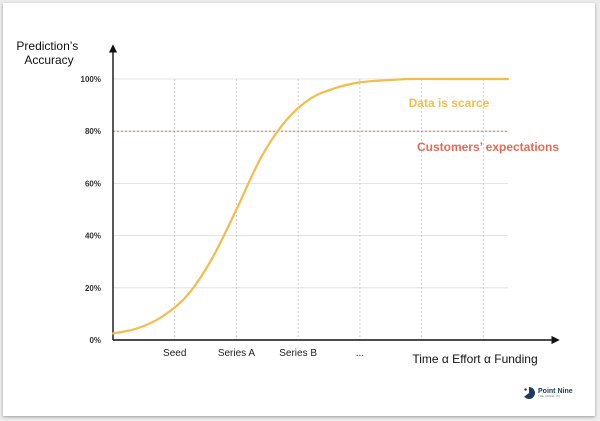  I want to click on y-tick-label: 60%, so click(93, 183).